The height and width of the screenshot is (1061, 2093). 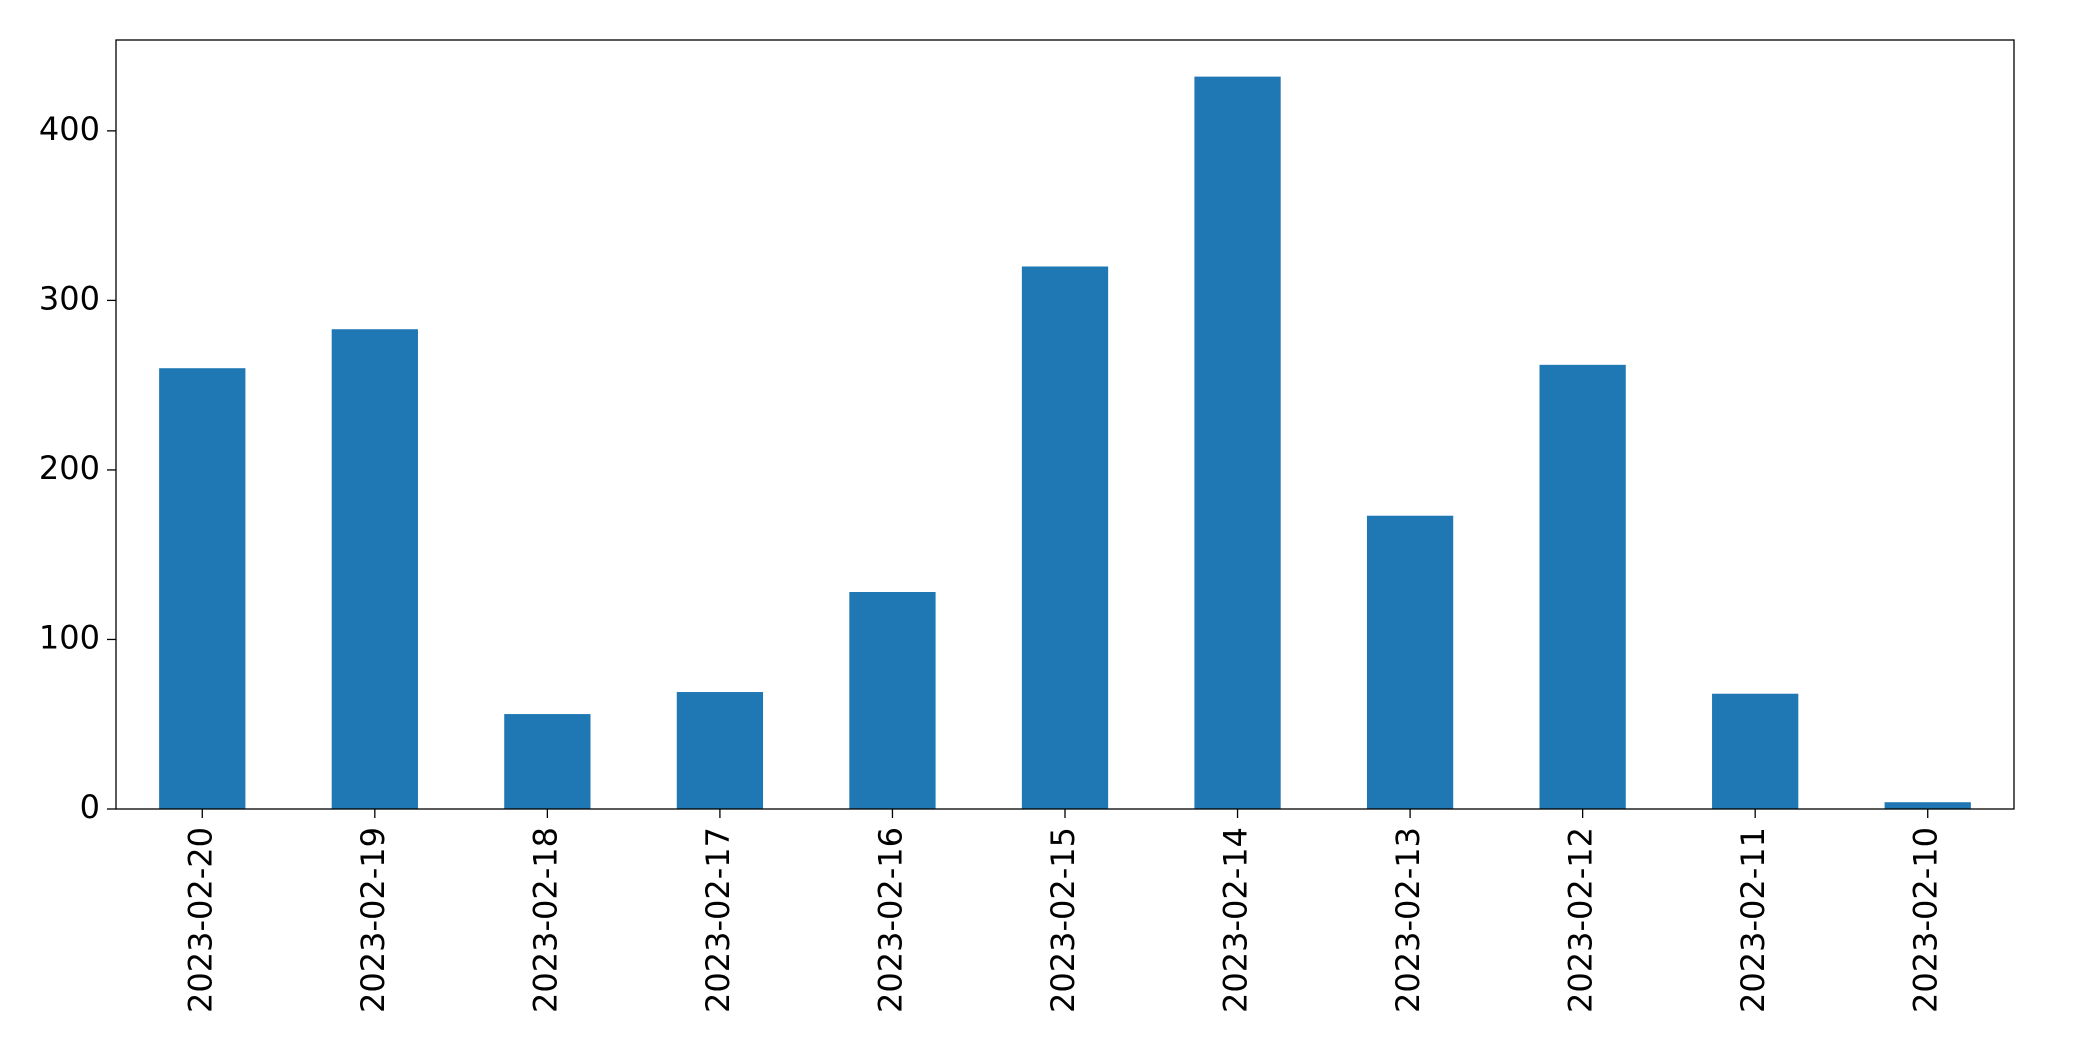 What do you see at coordinates (1063, 920) in the screenshot?
I see `x-tick-label: 2023-02-15` at bounding box center [1063, 920].